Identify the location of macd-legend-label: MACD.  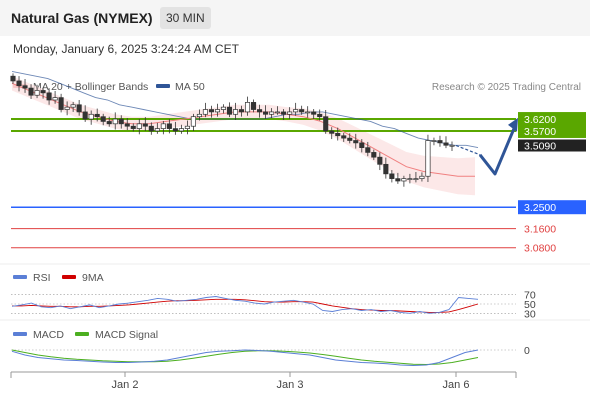
(48, 335).